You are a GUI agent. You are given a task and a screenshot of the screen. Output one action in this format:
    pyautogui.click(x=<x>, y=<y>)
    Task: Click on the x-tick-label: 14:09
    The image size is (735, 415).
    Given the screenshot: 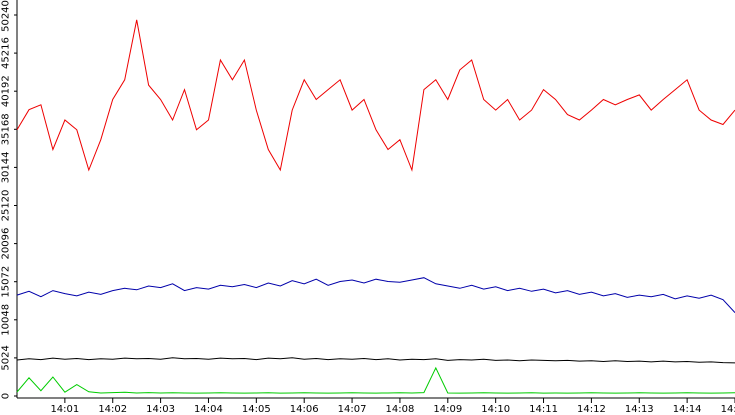 What is the action you would take?
    pyautogui.click(x=447, y=409)
    